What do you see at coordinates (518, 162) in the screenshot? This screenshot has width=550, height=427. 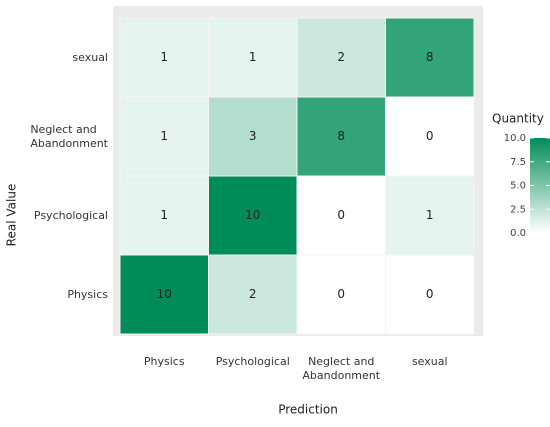 I see `legend-tick-label: 7.5` at bounding box center [518, 162].